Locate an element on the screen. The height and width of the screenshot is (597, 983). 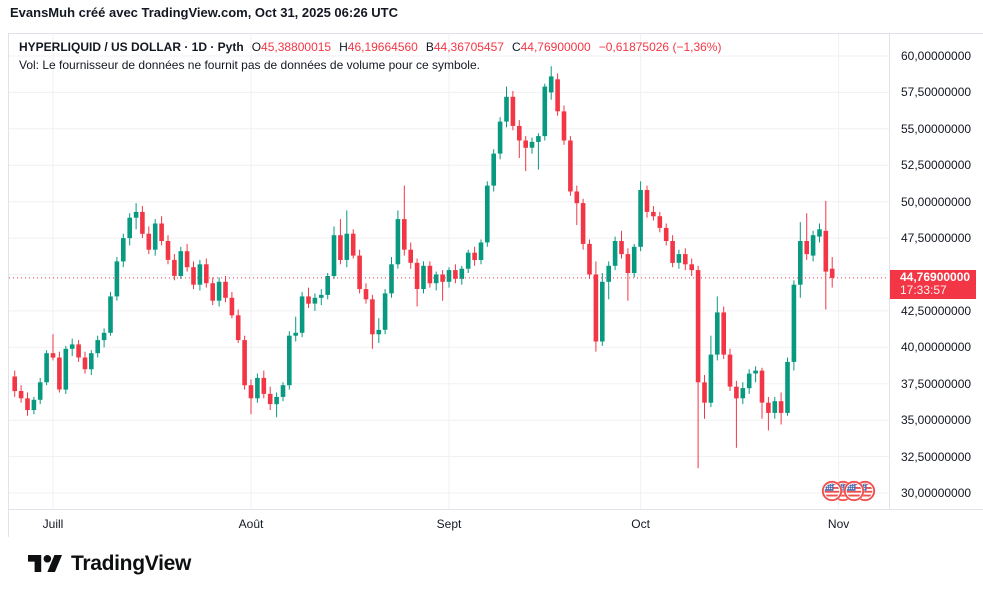
event-flag-markers is located at coordinates (850, 491).